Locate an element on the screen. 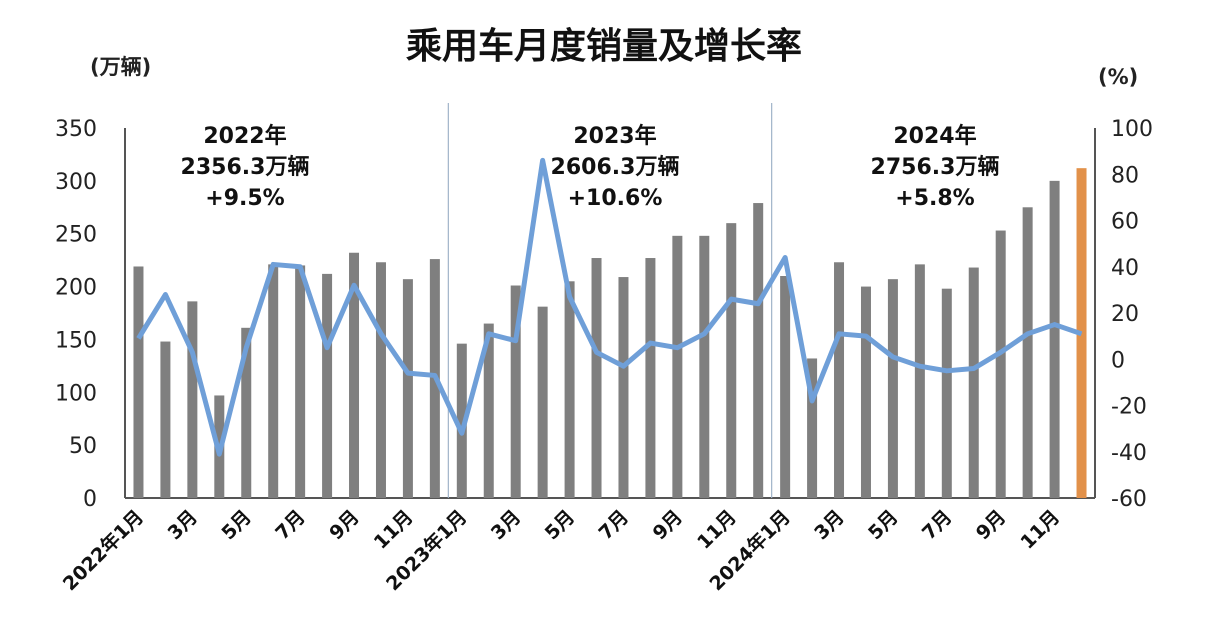 The height and width of the screenshot is (640, 1208). left-tick-label: 250 is located at coordinates (76, 235).